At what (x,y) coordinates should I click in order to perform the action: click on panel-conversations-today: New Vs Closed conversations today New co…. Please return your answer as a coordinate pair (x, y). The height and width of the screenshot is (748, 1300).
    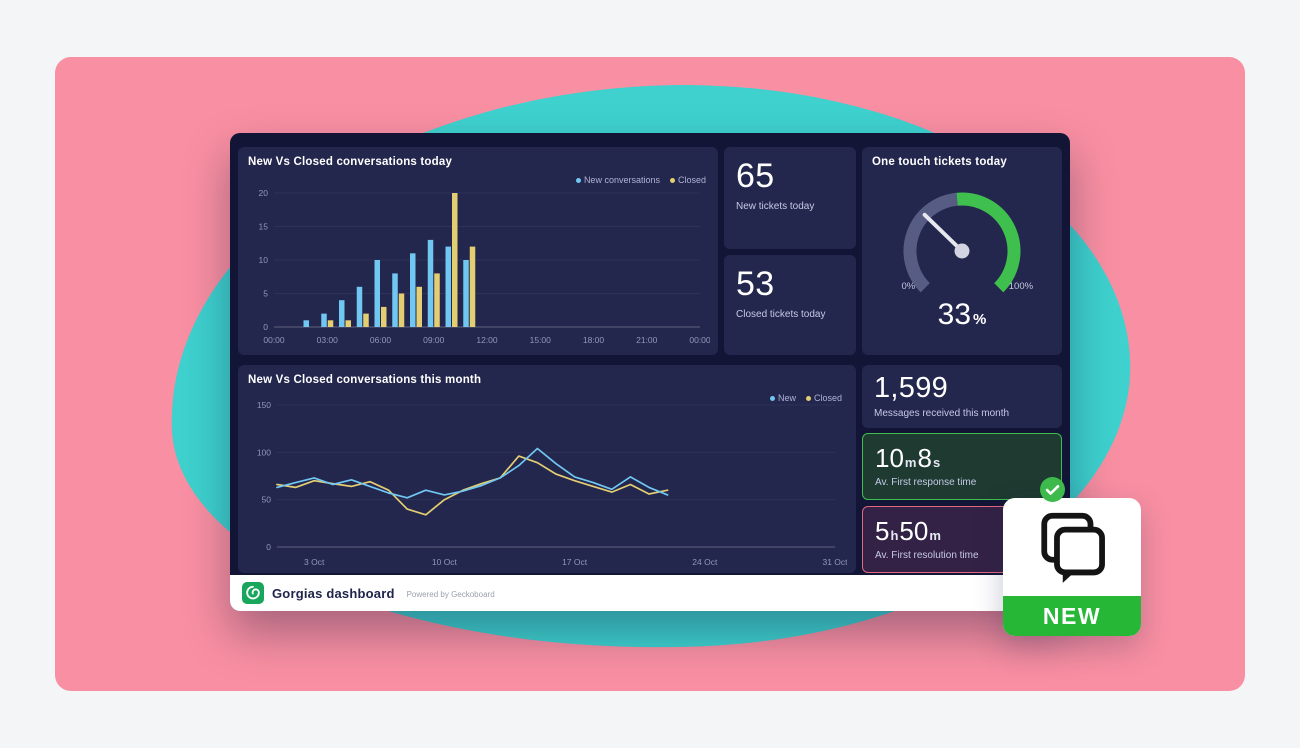
    Looking at the image, I should click on (478, 251).